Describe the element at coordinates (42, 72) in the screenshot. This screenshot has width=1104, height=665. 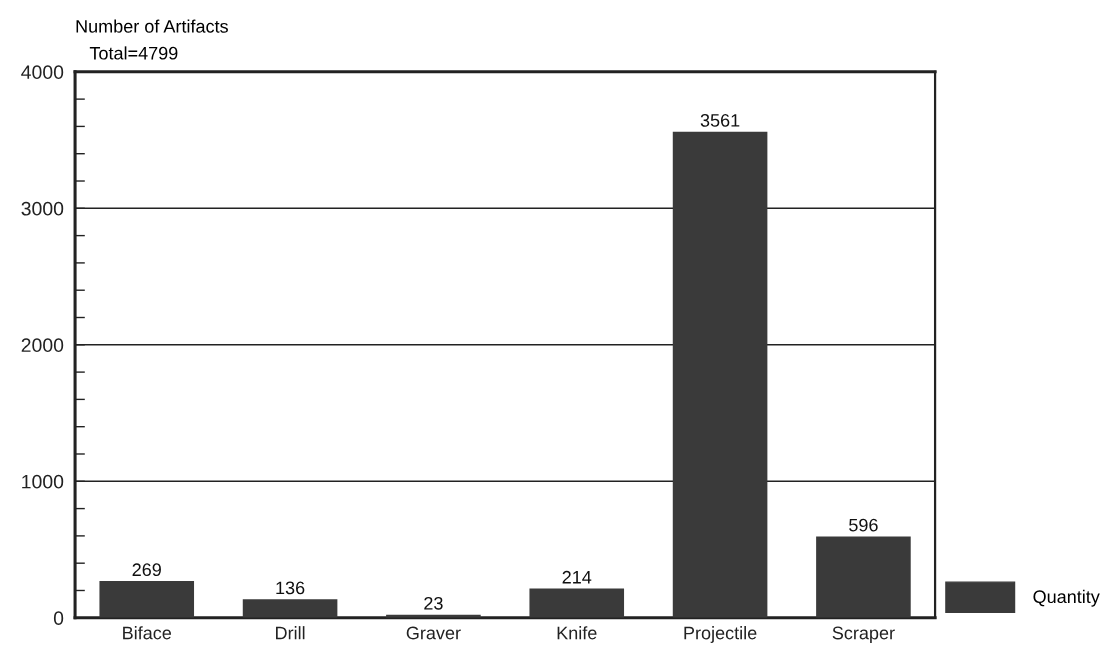
I see `y-tick-label: 4000` at that location.